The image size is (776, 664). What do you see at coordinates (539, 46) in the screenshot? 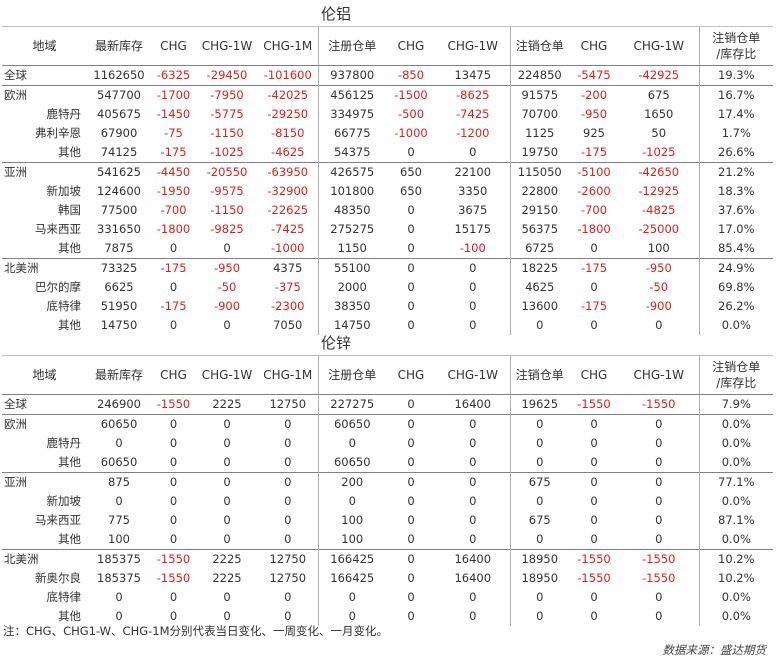
I see `column-header: 注销仓单` at bounding box center [539, 46].